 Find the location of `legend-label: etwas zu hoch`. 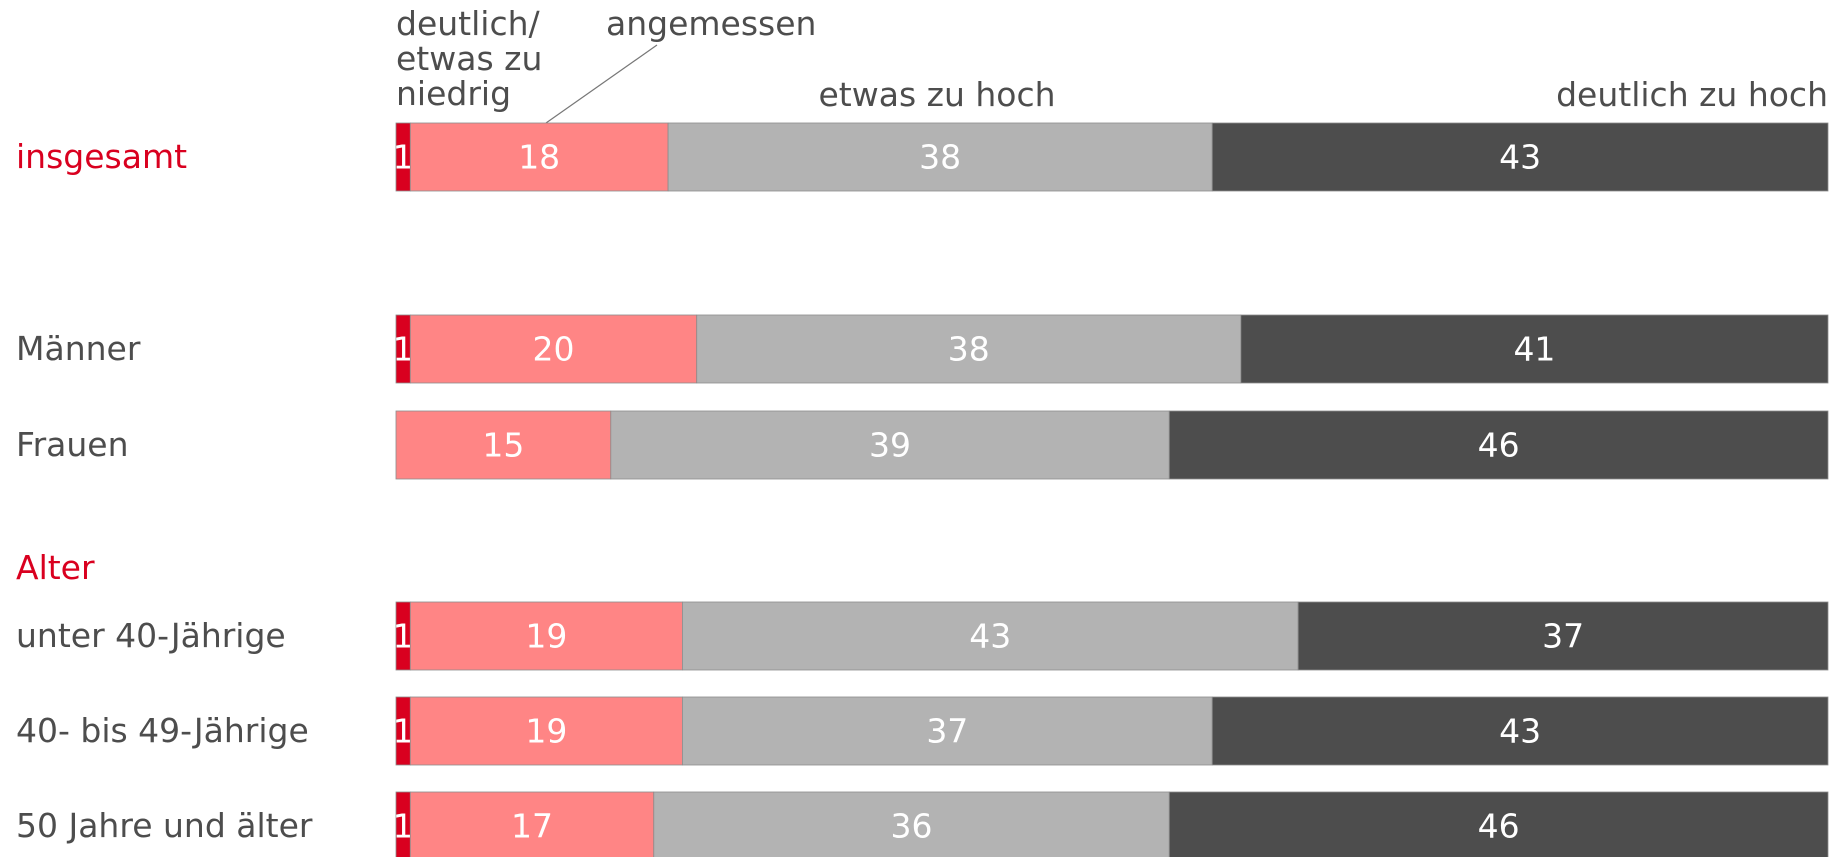

legend-label: etwas zu hoch is located at coordinates (937, 94).